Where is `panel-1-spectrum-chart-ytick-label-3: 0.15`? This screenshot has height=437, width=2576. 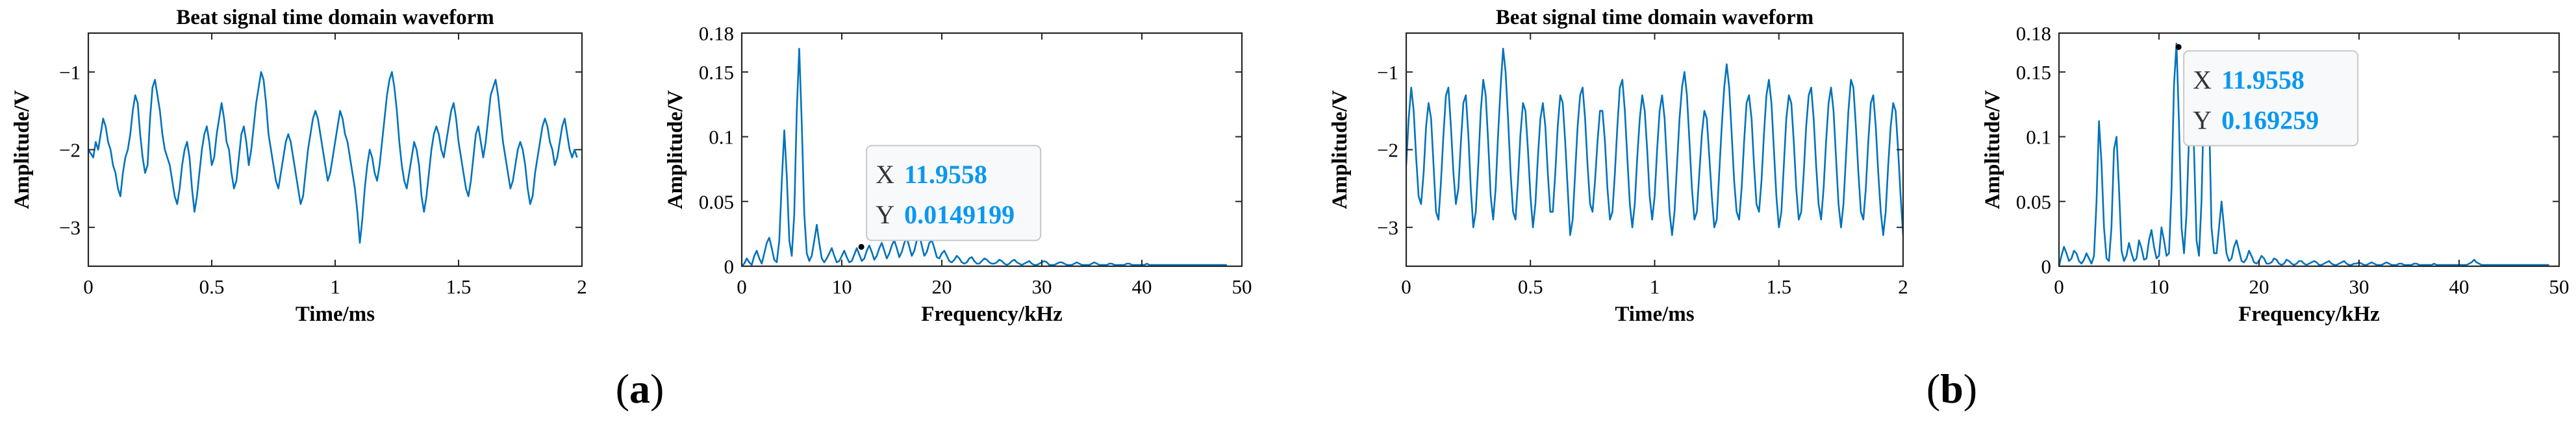 panel-1-spectrum-chart-ytick-label-3: 0.15 is located at coordinates (2033, 72).